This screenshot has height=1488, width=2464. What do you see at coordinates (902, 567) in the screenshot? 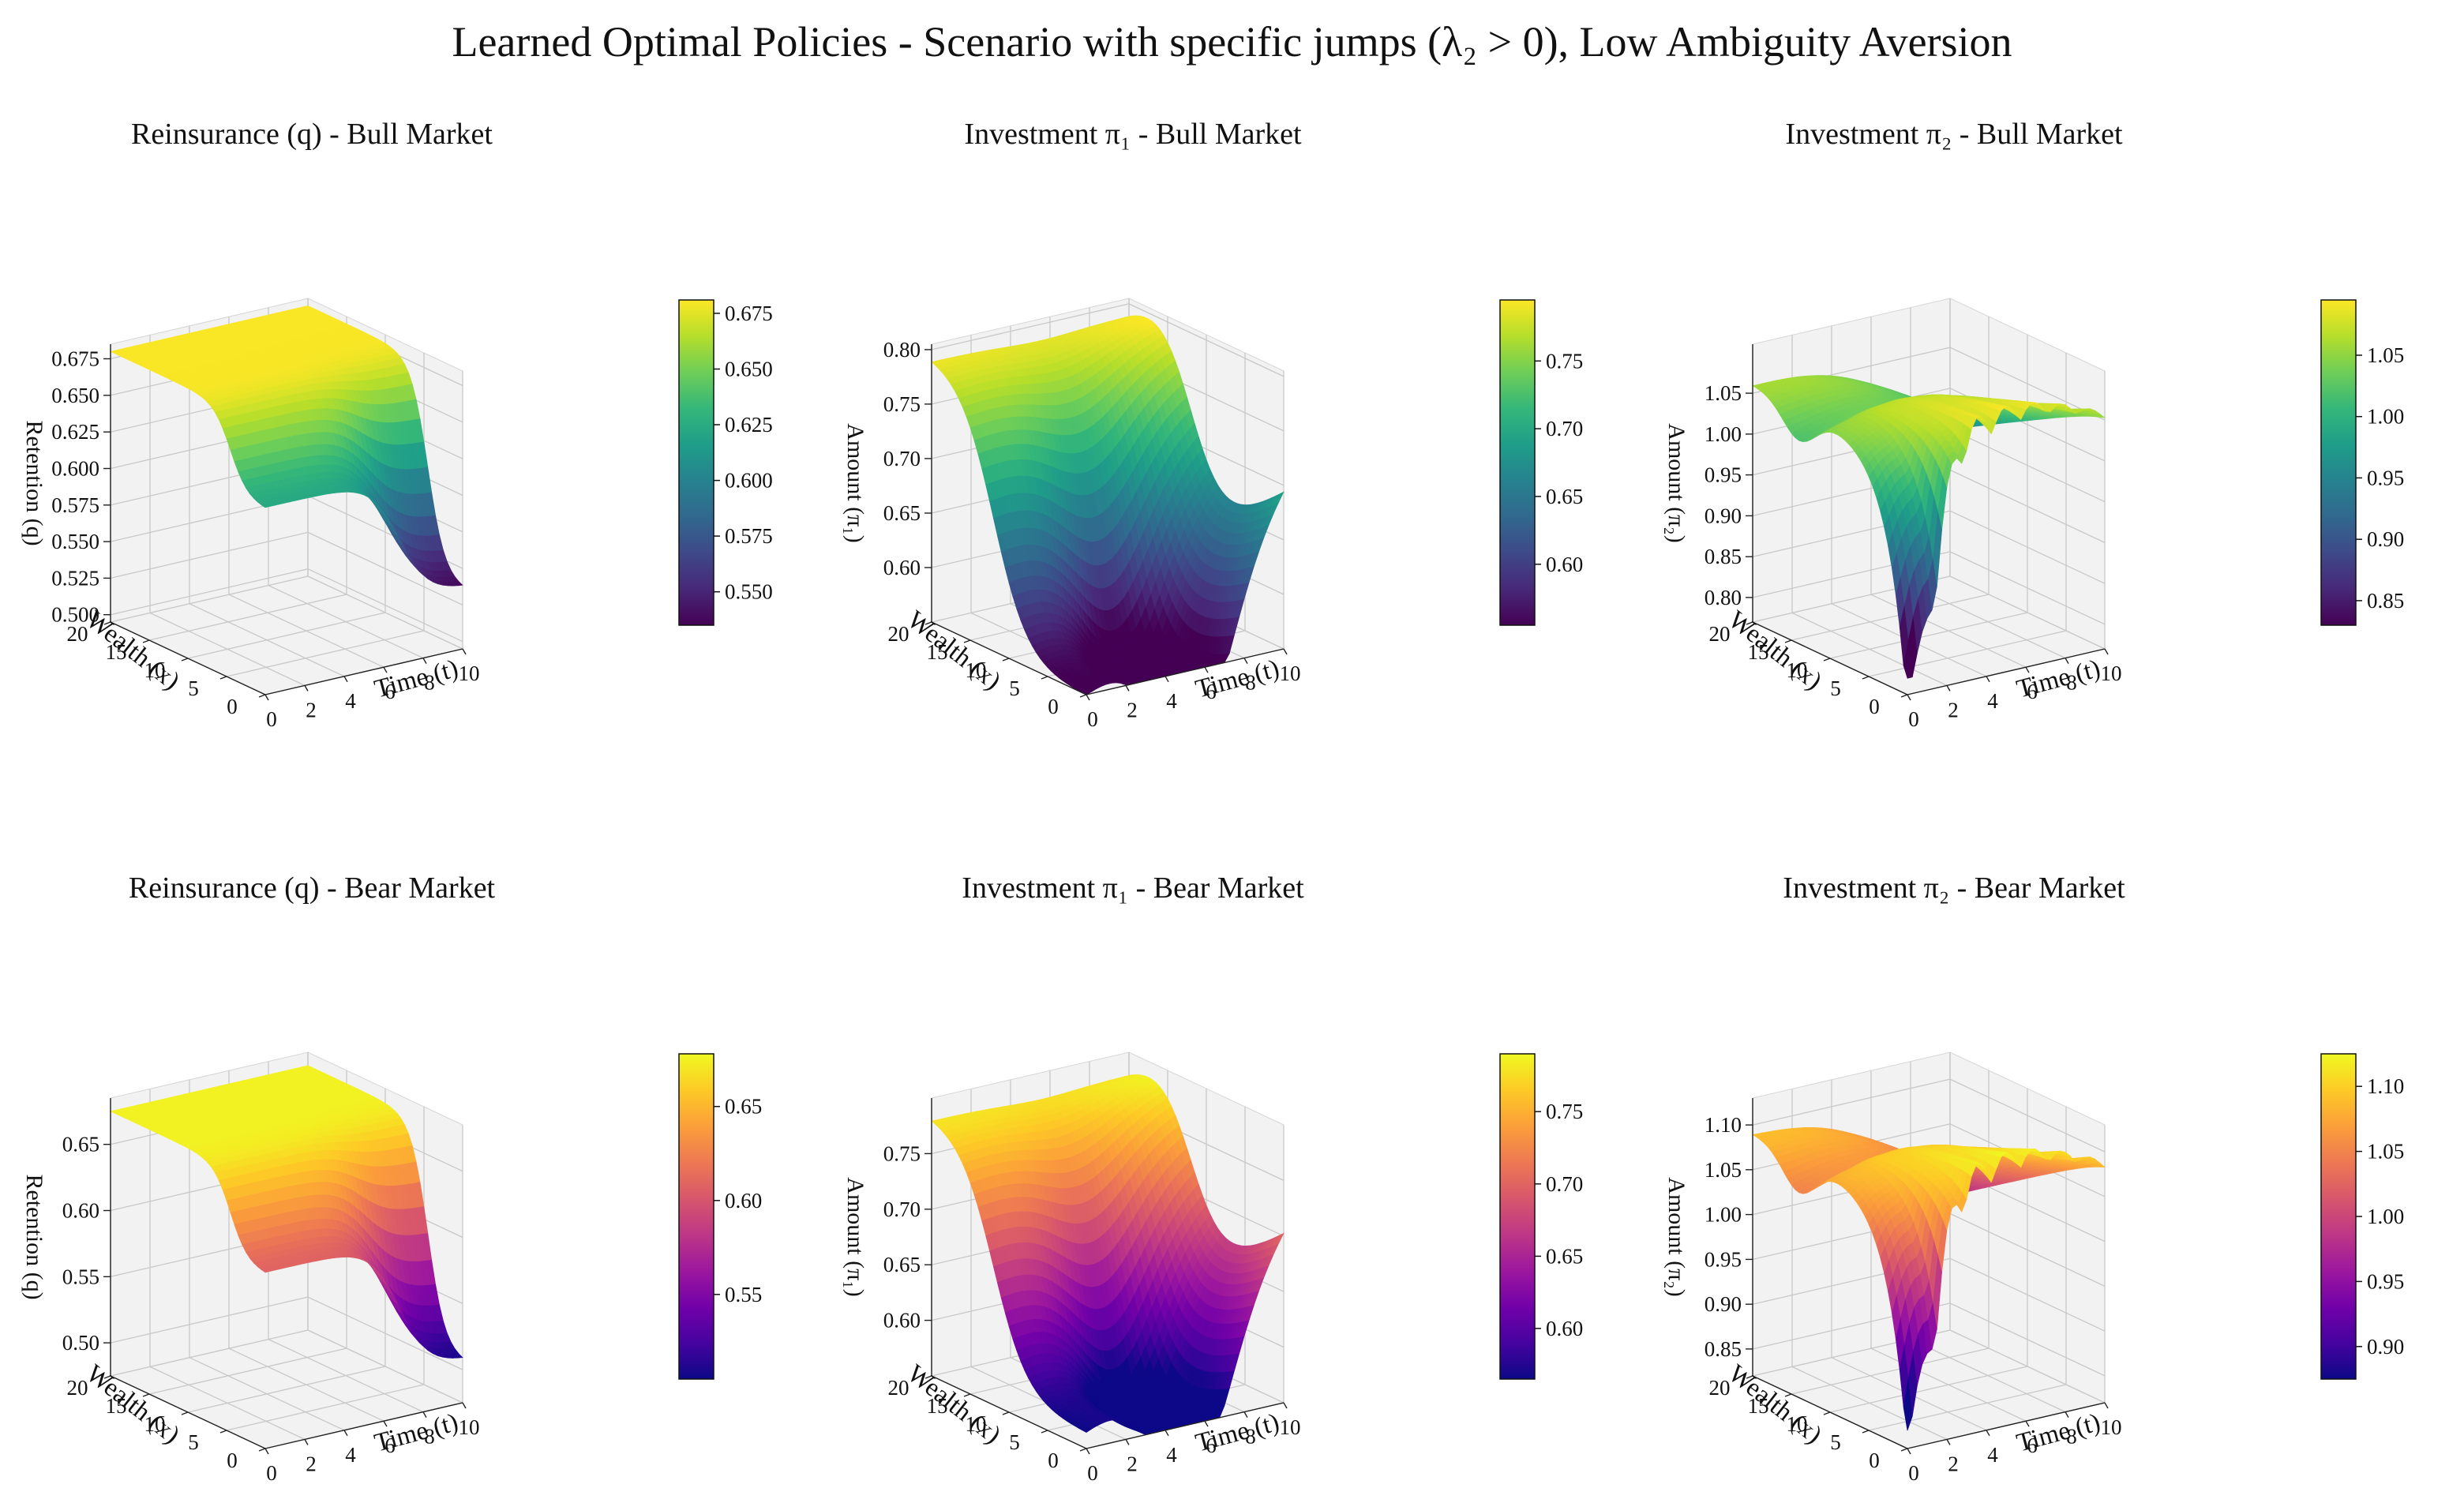
I see `z-tick-label: 0.60` at bounding box center [902, 567].